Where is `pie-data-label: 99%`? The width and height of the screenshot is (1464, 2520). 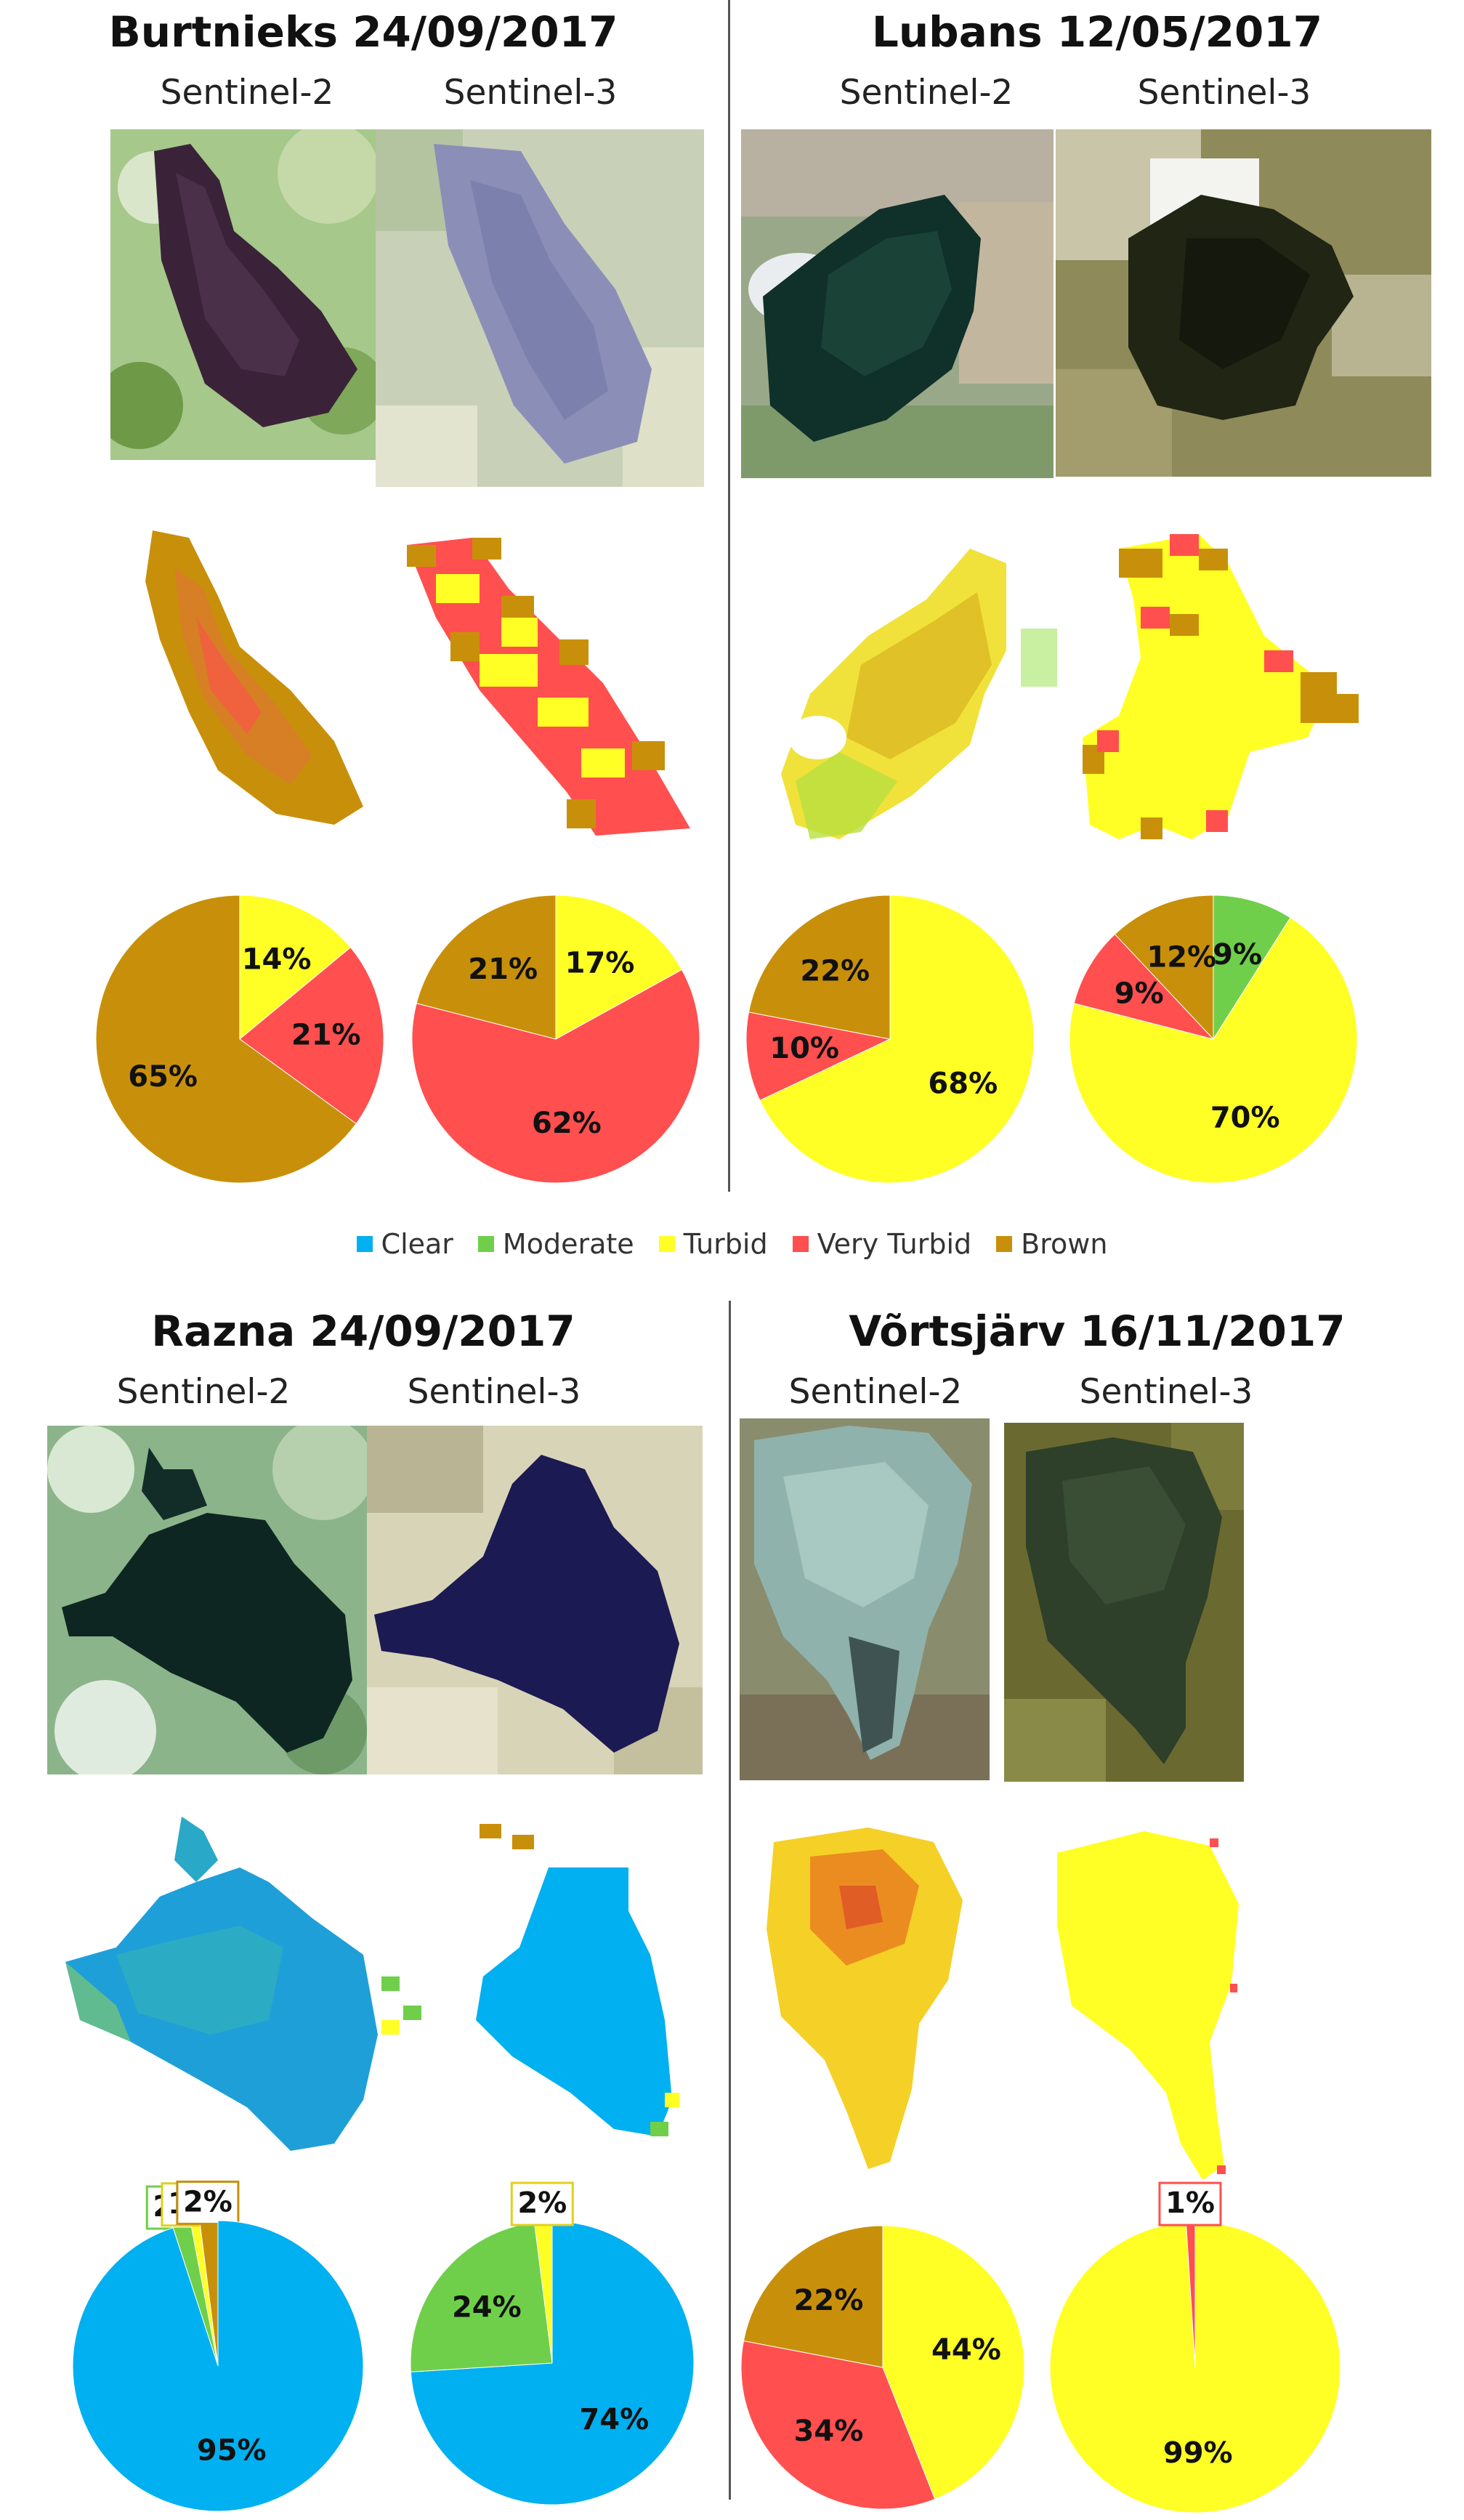 pie-data-label: 99% is located at coordinates (1198, 2453).